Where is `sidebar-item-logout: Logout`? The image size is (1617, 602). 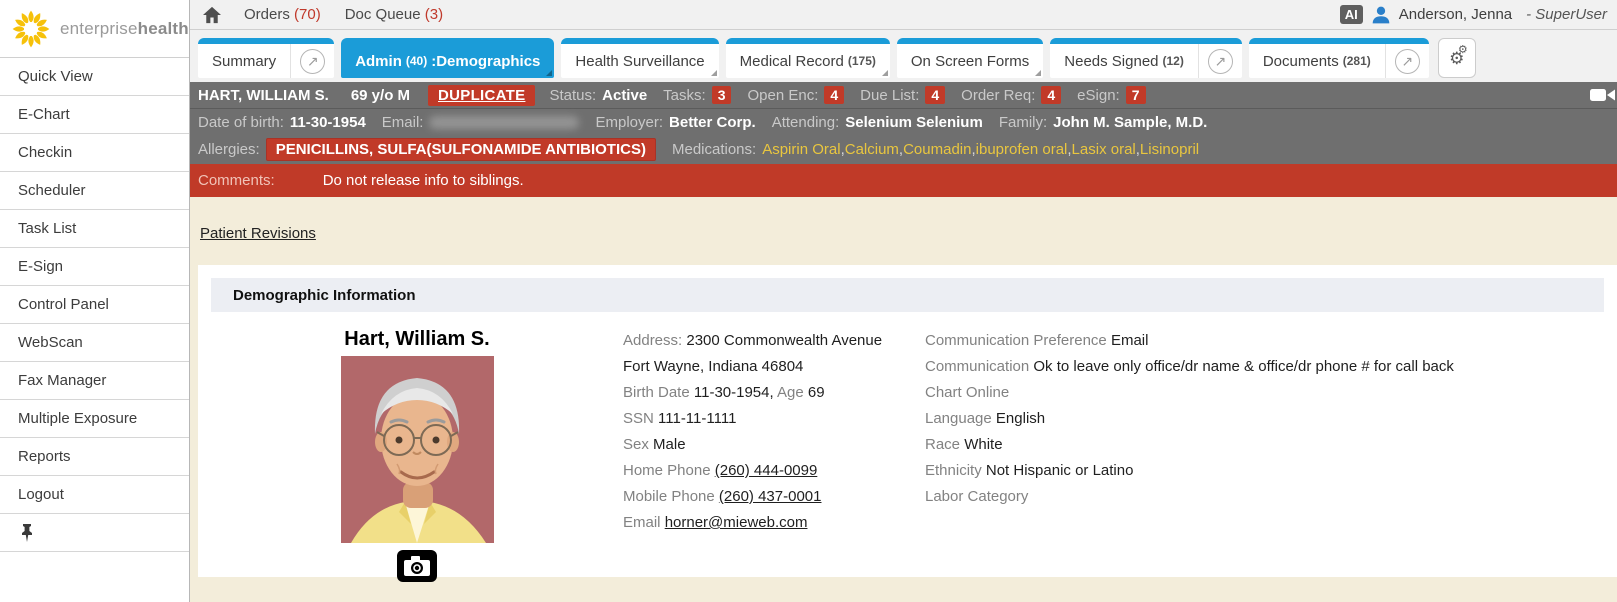 sidebar-item-logout: Logout is located at coordinates (94, 495).